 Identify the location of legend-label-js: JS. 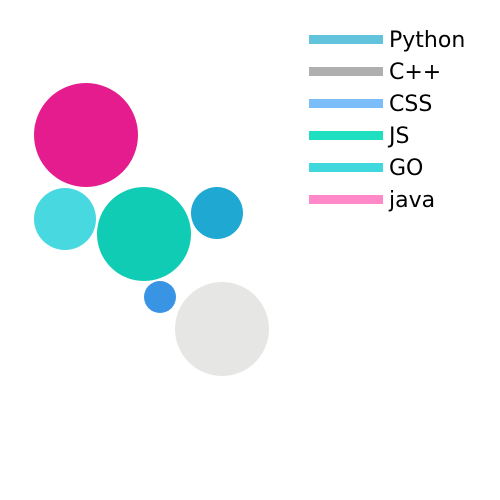
(398, 136).